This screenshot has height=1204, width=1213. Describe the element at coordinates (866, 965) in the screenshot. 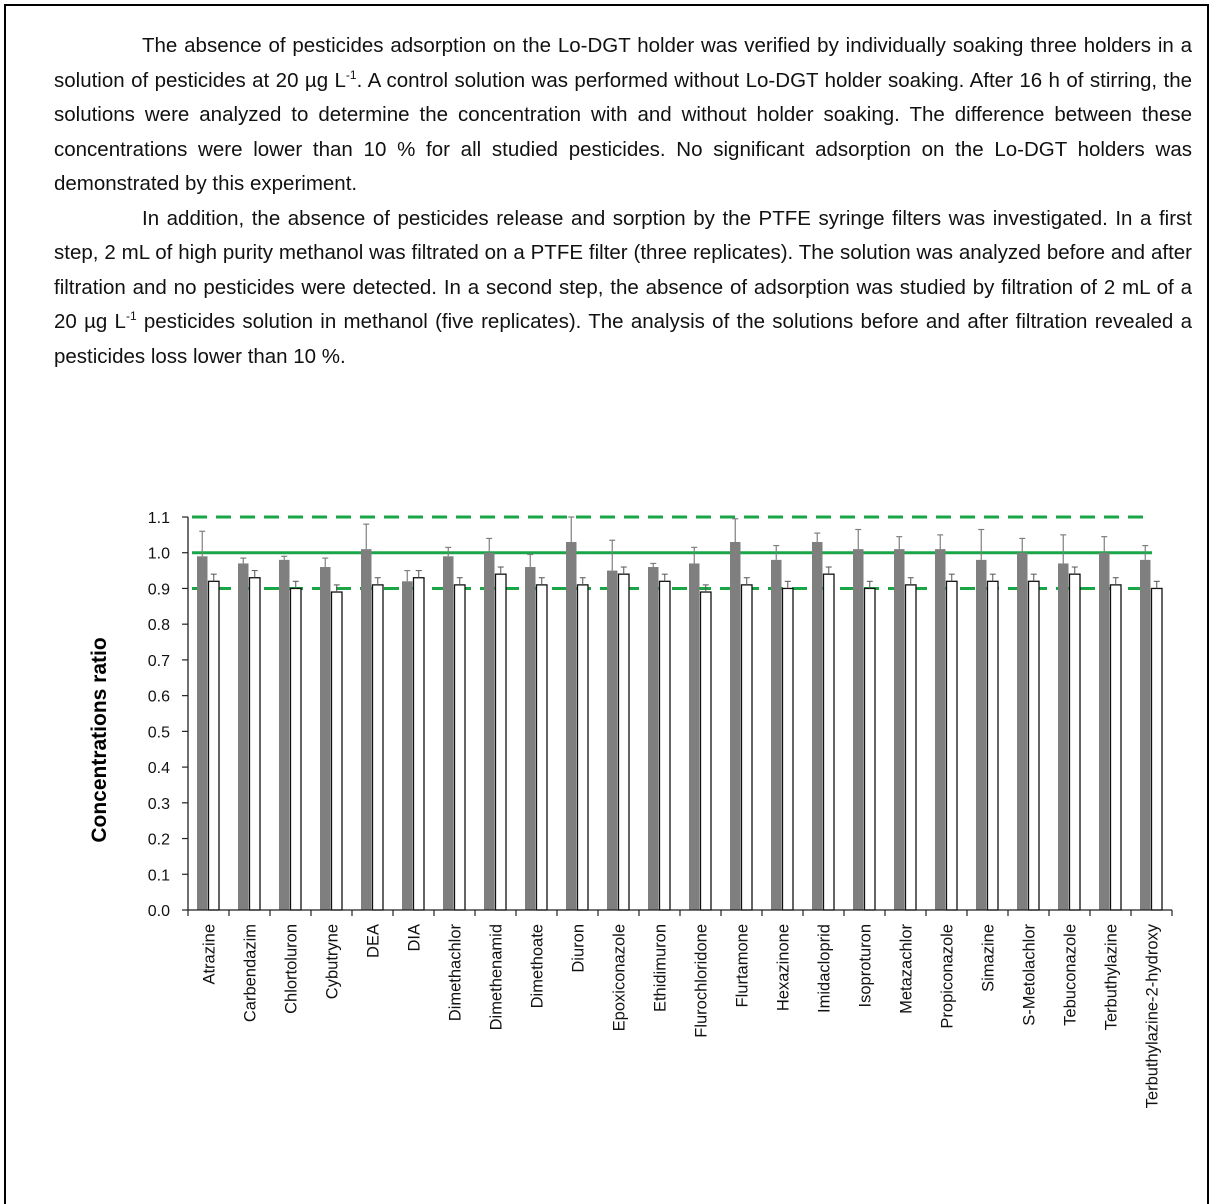

I see `x-tick-label-Isoproturon: Isoproturon` at that location.